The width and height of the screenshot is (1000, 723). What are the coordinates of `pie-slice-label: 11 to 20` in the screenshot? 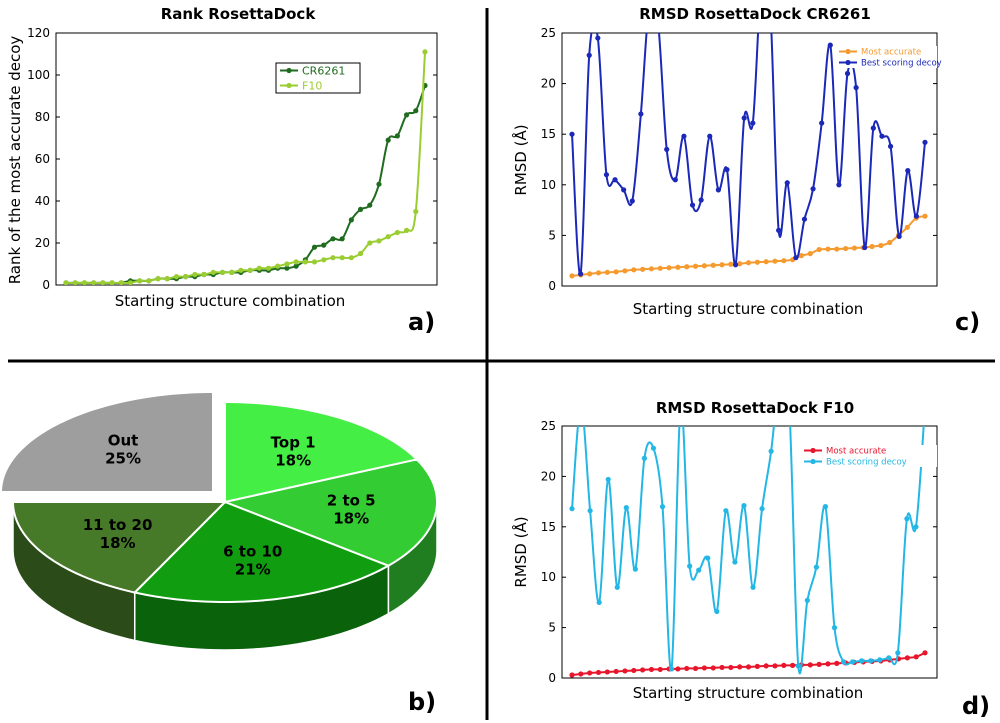 It's located at (118, 525).